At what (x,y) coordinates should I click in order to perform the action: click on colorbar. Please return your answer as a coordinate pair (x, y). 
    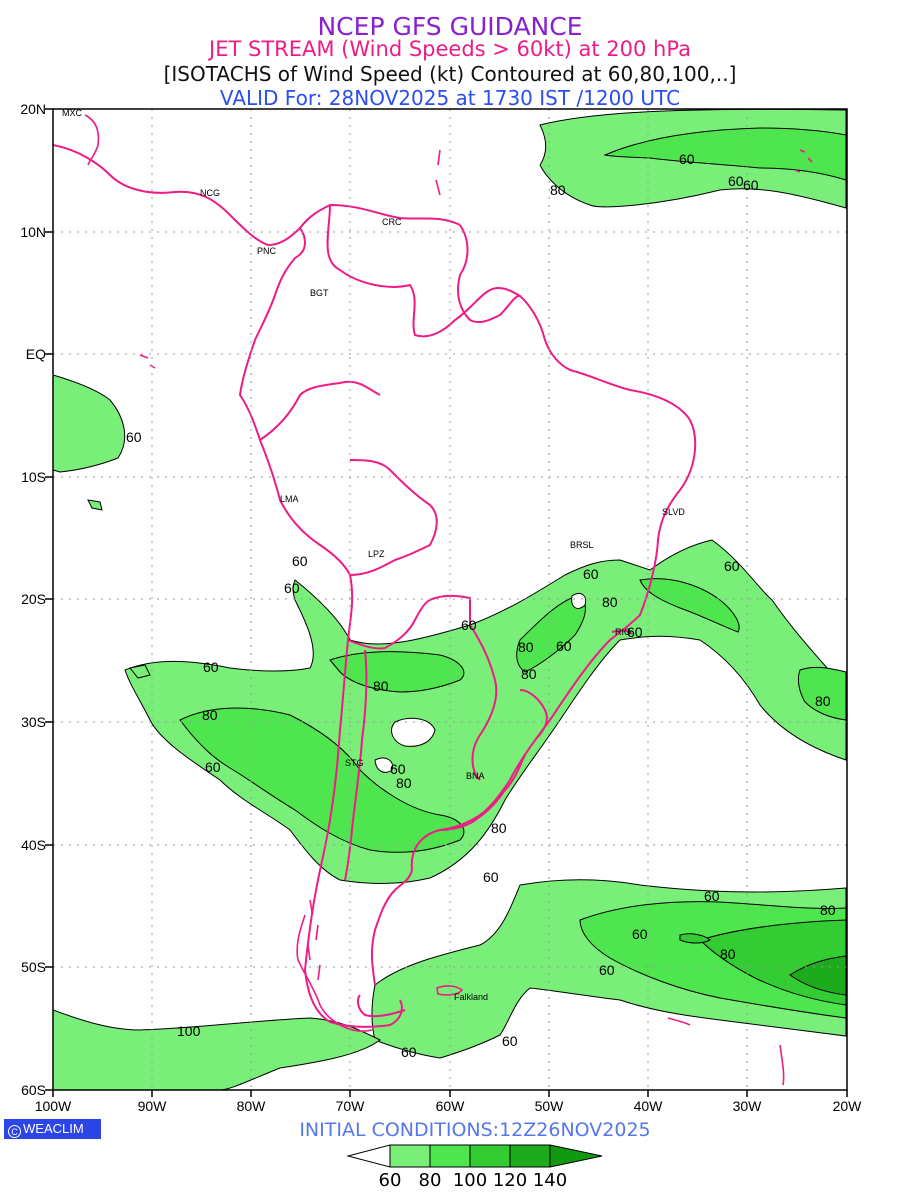
    Looking at the image, I should click on (474, 1156).